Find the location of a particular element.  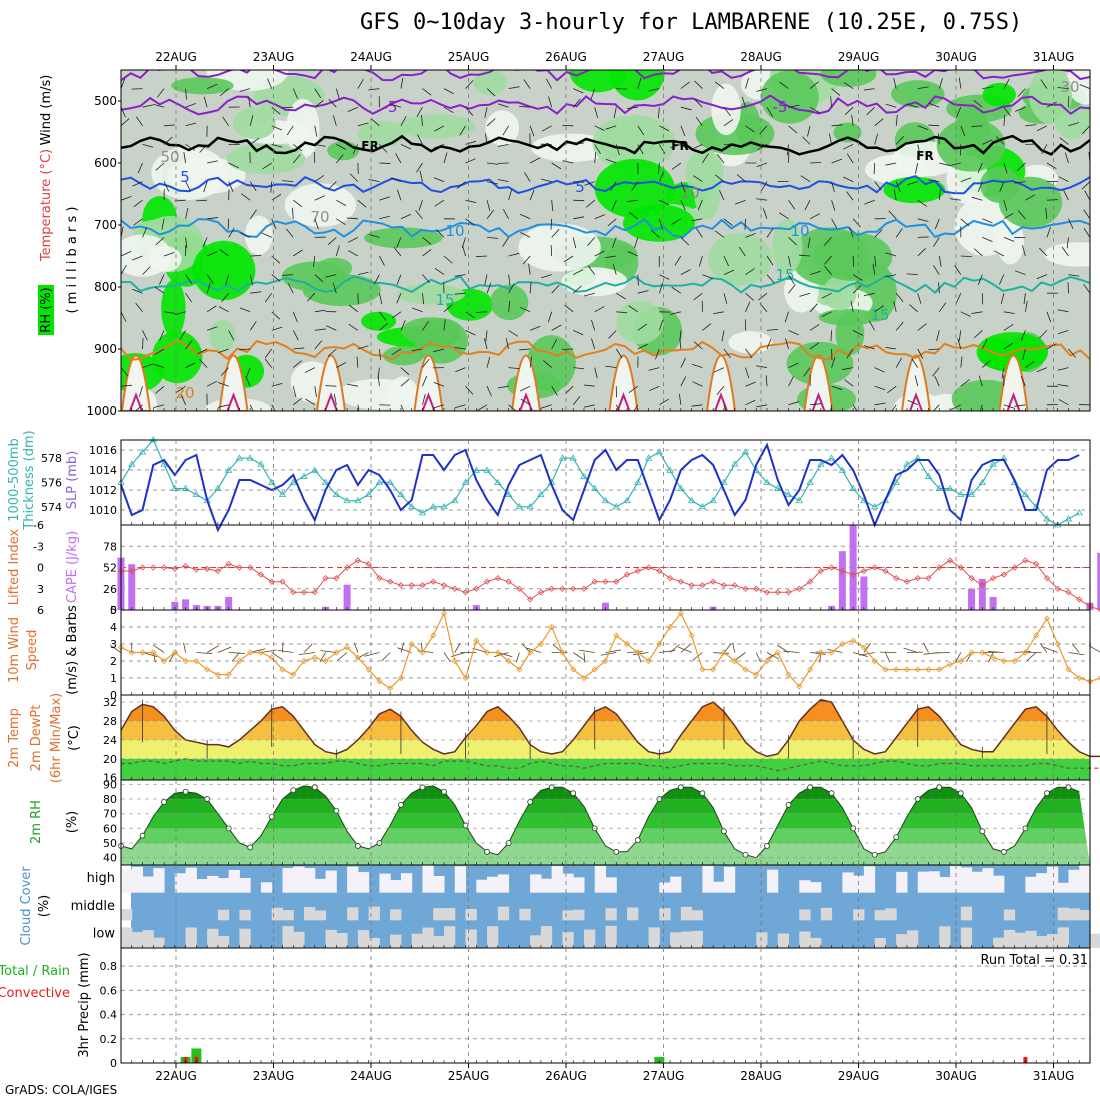

precip-total-bar is located at coordinates (196, 1055).